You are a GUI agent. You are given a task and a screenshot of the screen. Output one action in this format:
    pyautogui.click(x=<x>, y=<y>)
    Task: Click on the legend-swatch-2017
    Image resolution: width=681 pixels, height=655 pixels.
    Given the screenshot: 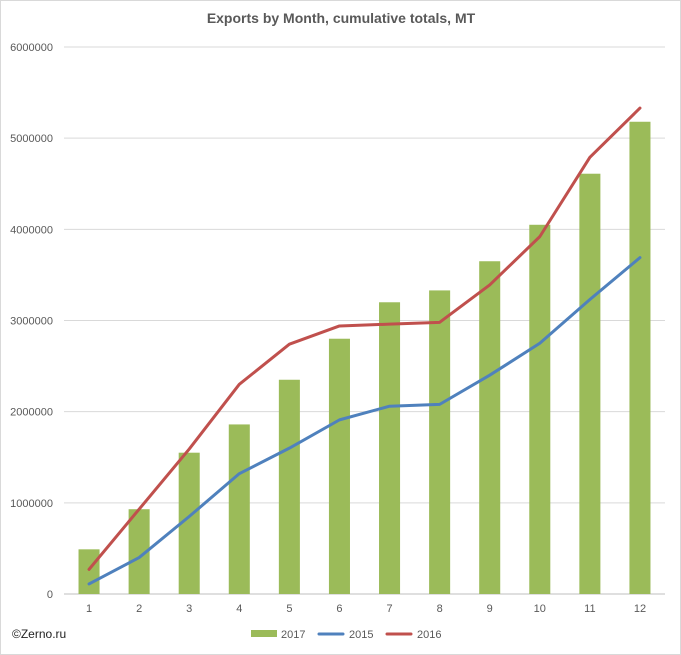 What is the action you would take?
    pyautogui.click(x=264, y=633)
    